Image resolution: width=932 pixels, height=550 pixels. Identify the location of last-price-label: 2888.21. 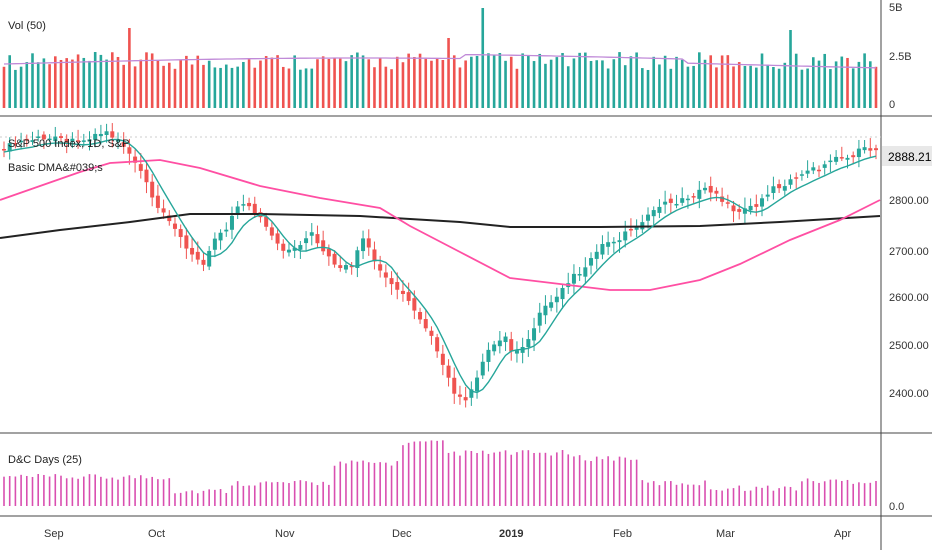
(910, 157).